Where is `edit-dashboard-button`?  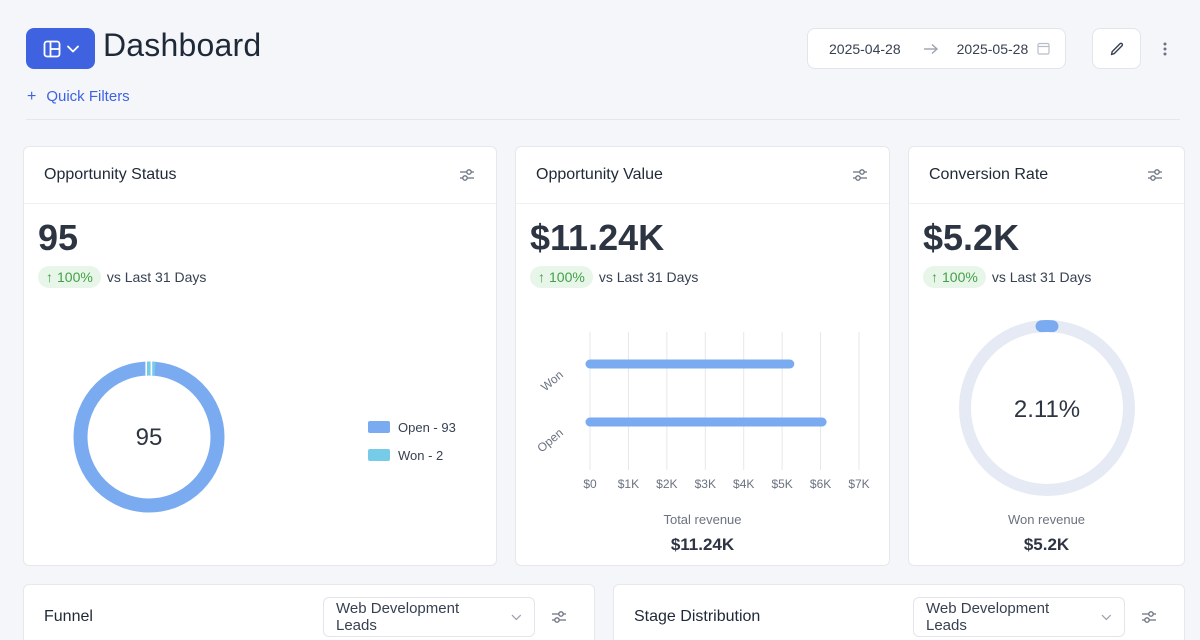
edit-dashboard-button is located at coordinates (1116, 48).